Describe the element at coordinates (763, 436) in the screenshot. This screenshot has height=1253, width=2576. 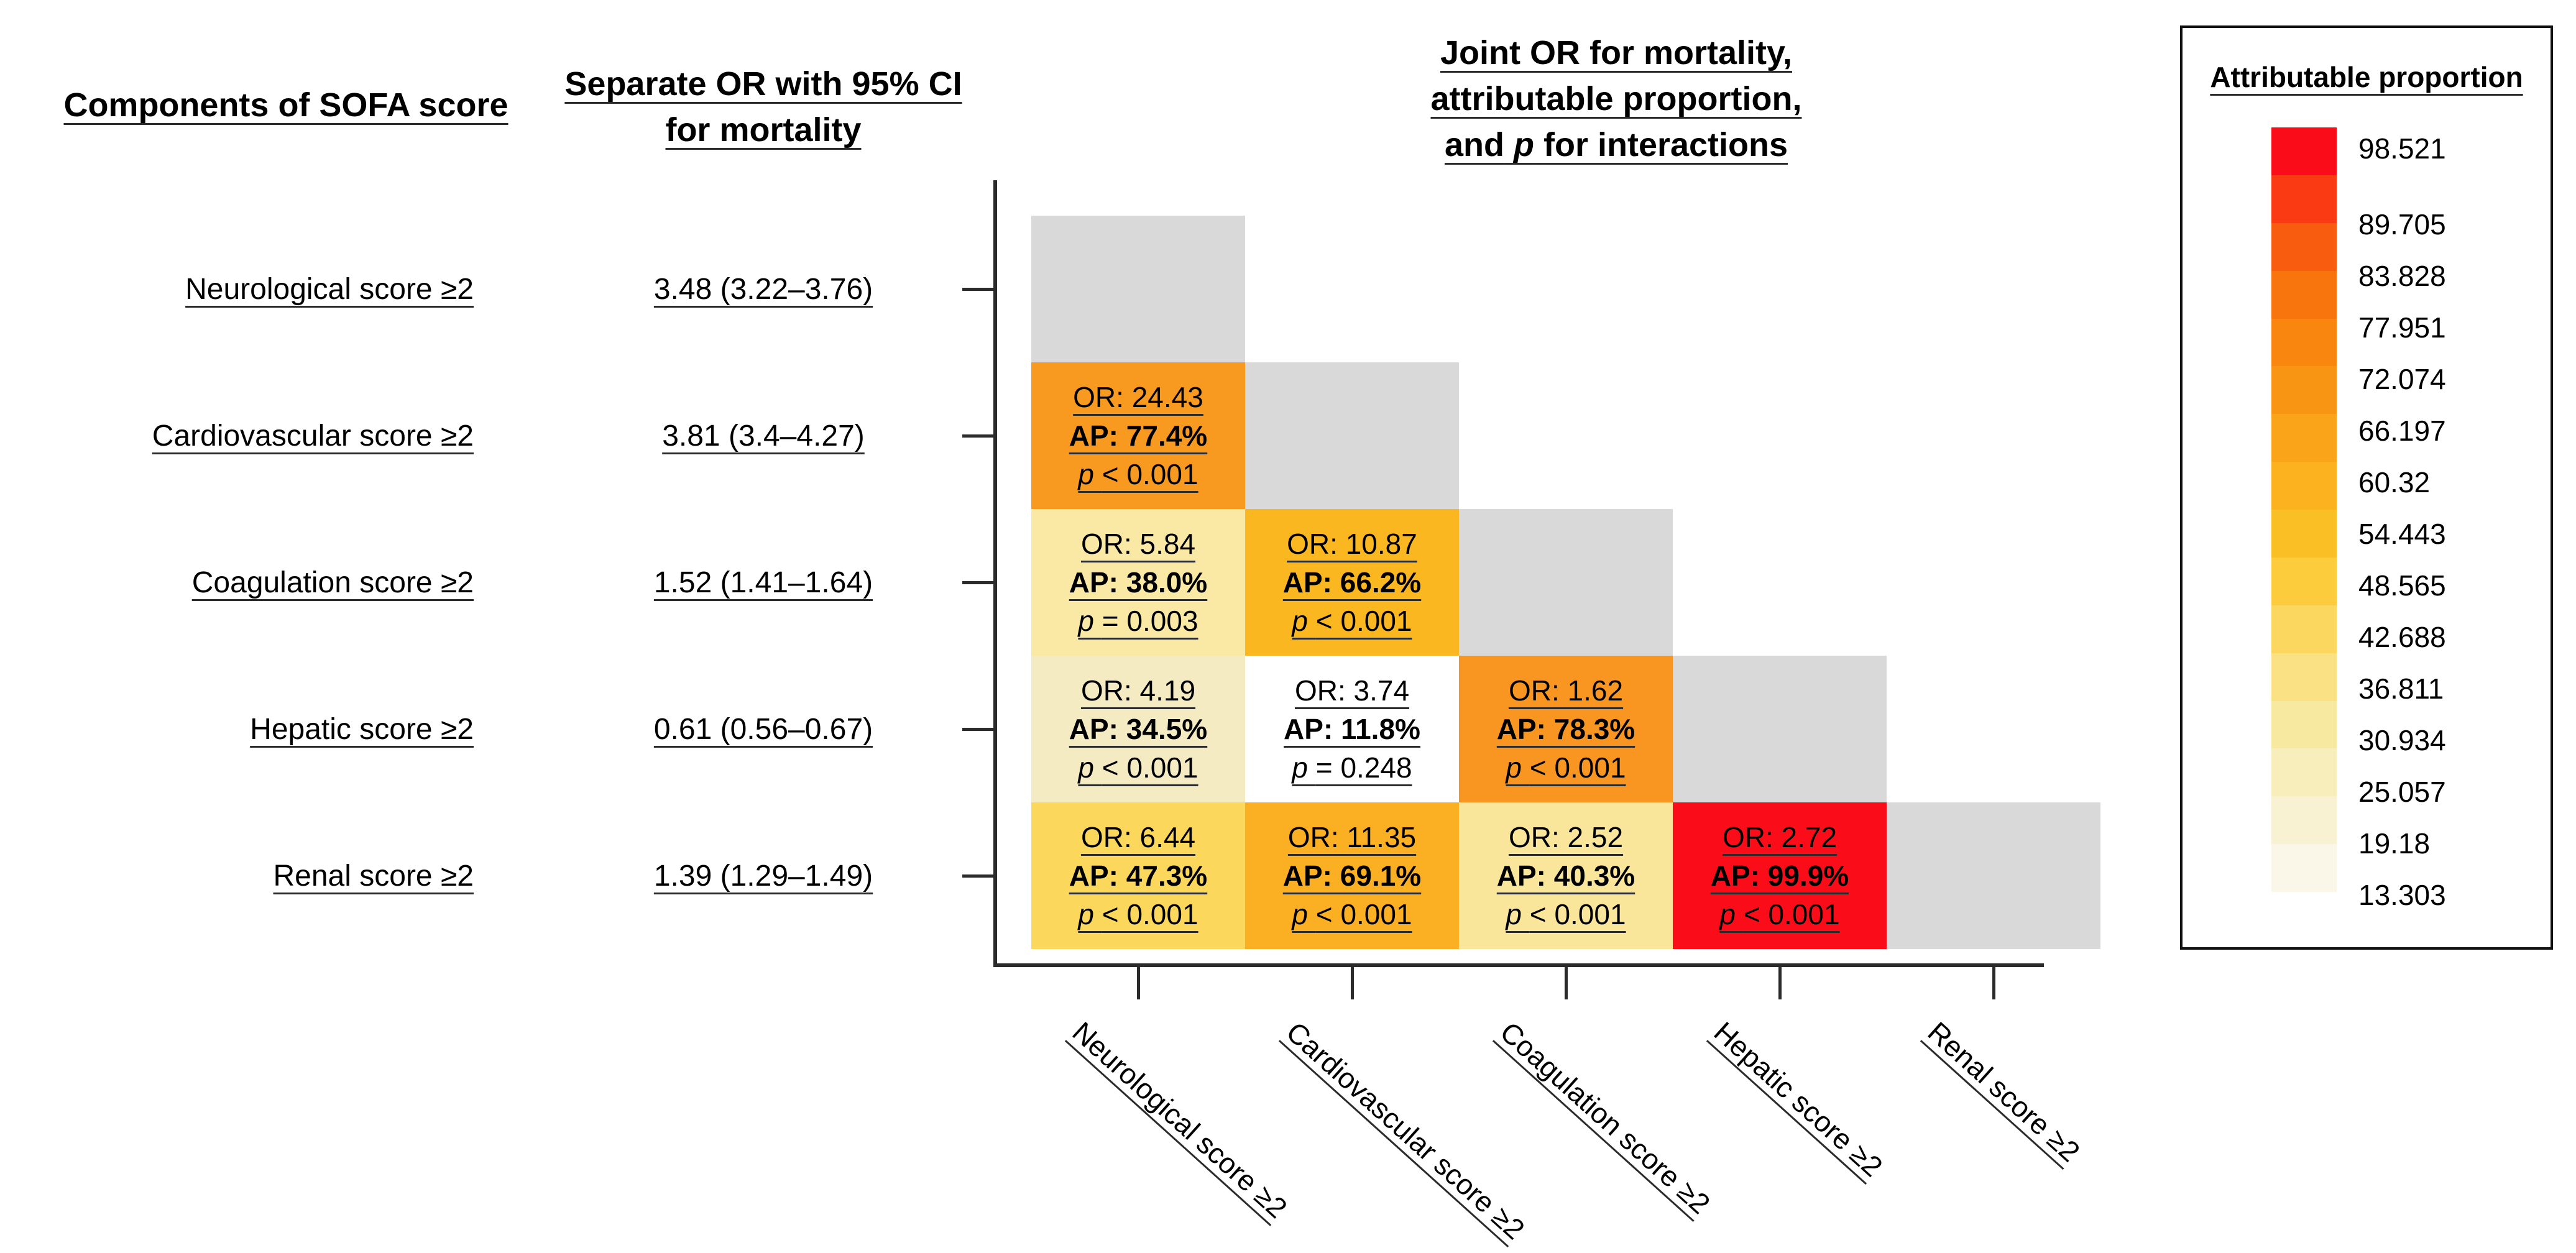
I see `or-value-cardiovascular: 3.81 (3.4–4.27)` at that location.